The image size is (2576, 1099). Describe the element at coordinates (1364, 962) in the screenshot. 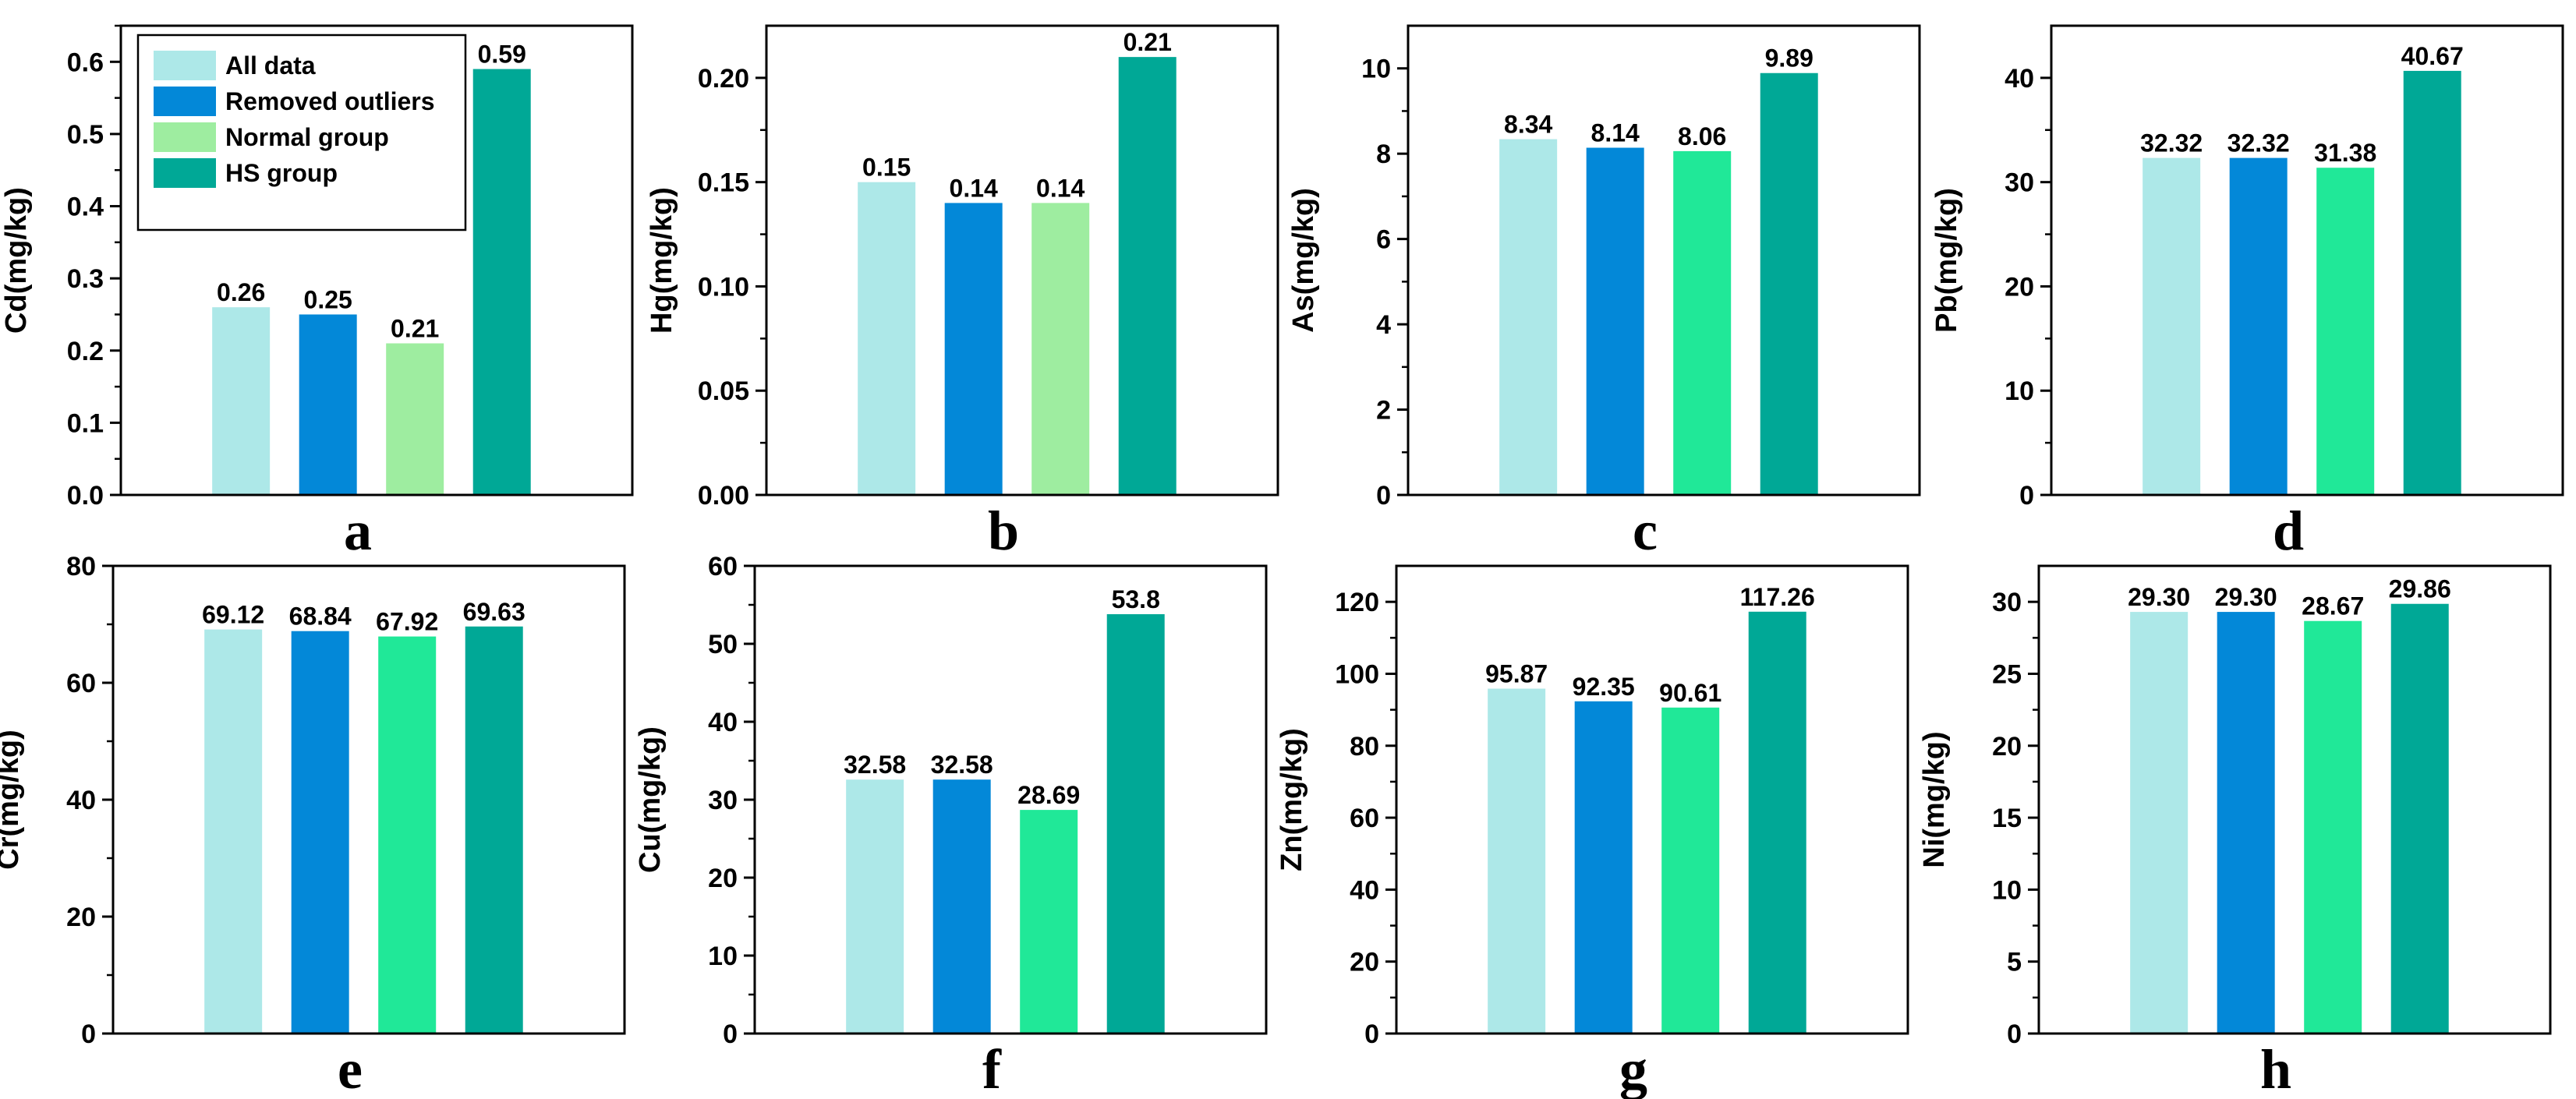

I see `y-tick-label-g-1: 20` at that location.